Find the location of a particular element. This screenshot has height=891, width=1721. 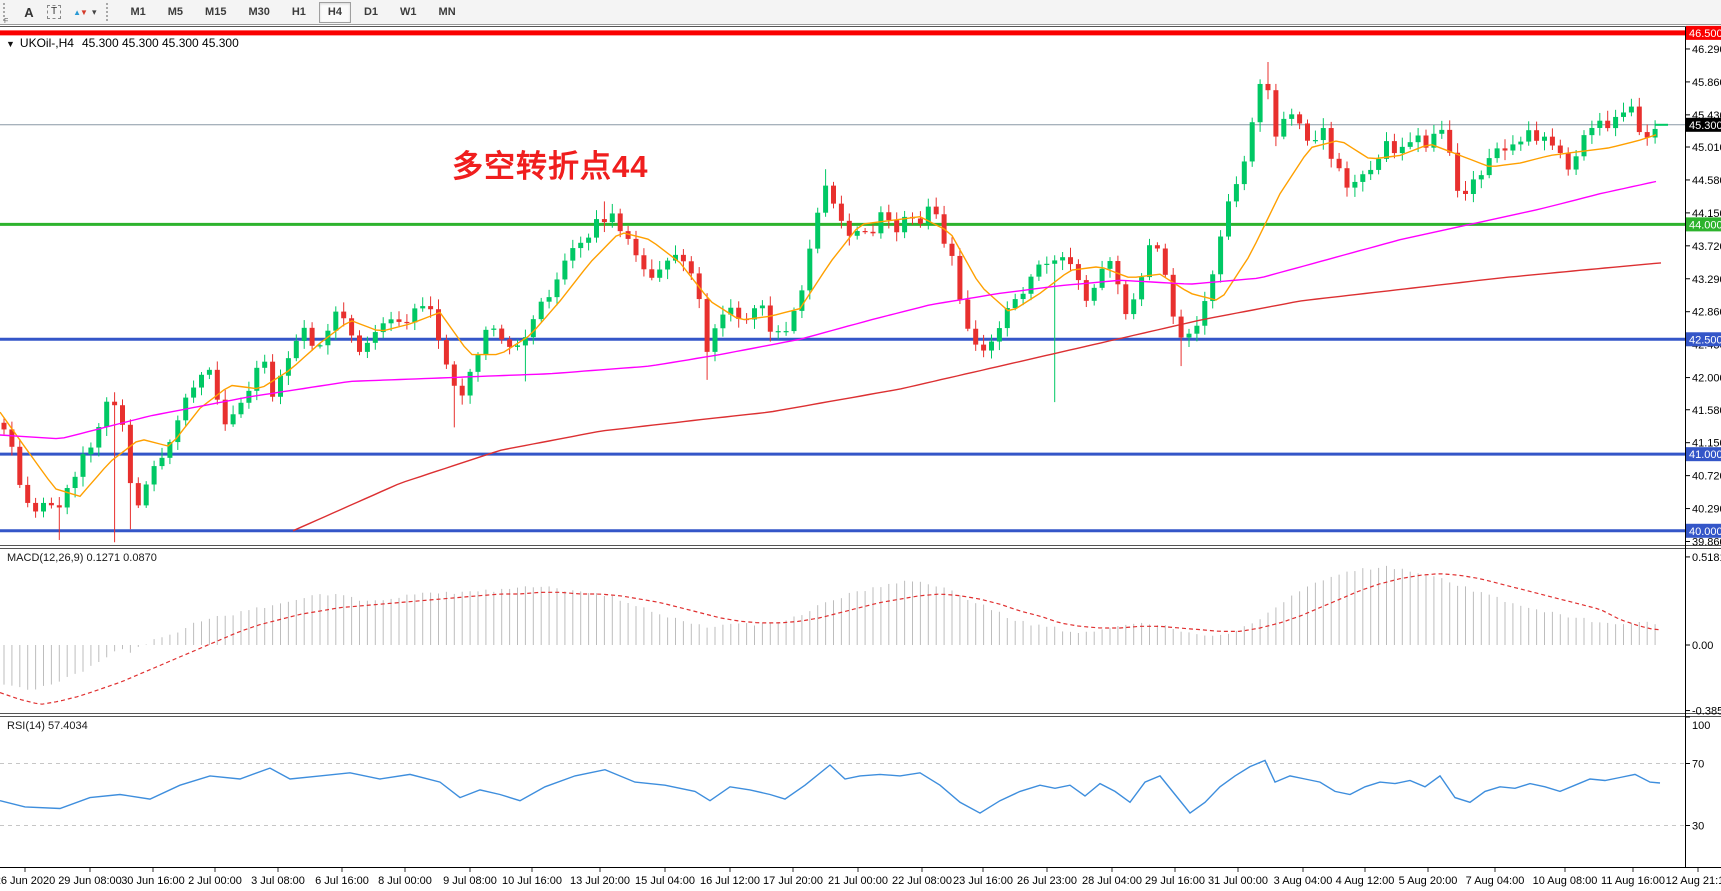

timeframe-button-M15: M15 is located at coordinates (216, 12).